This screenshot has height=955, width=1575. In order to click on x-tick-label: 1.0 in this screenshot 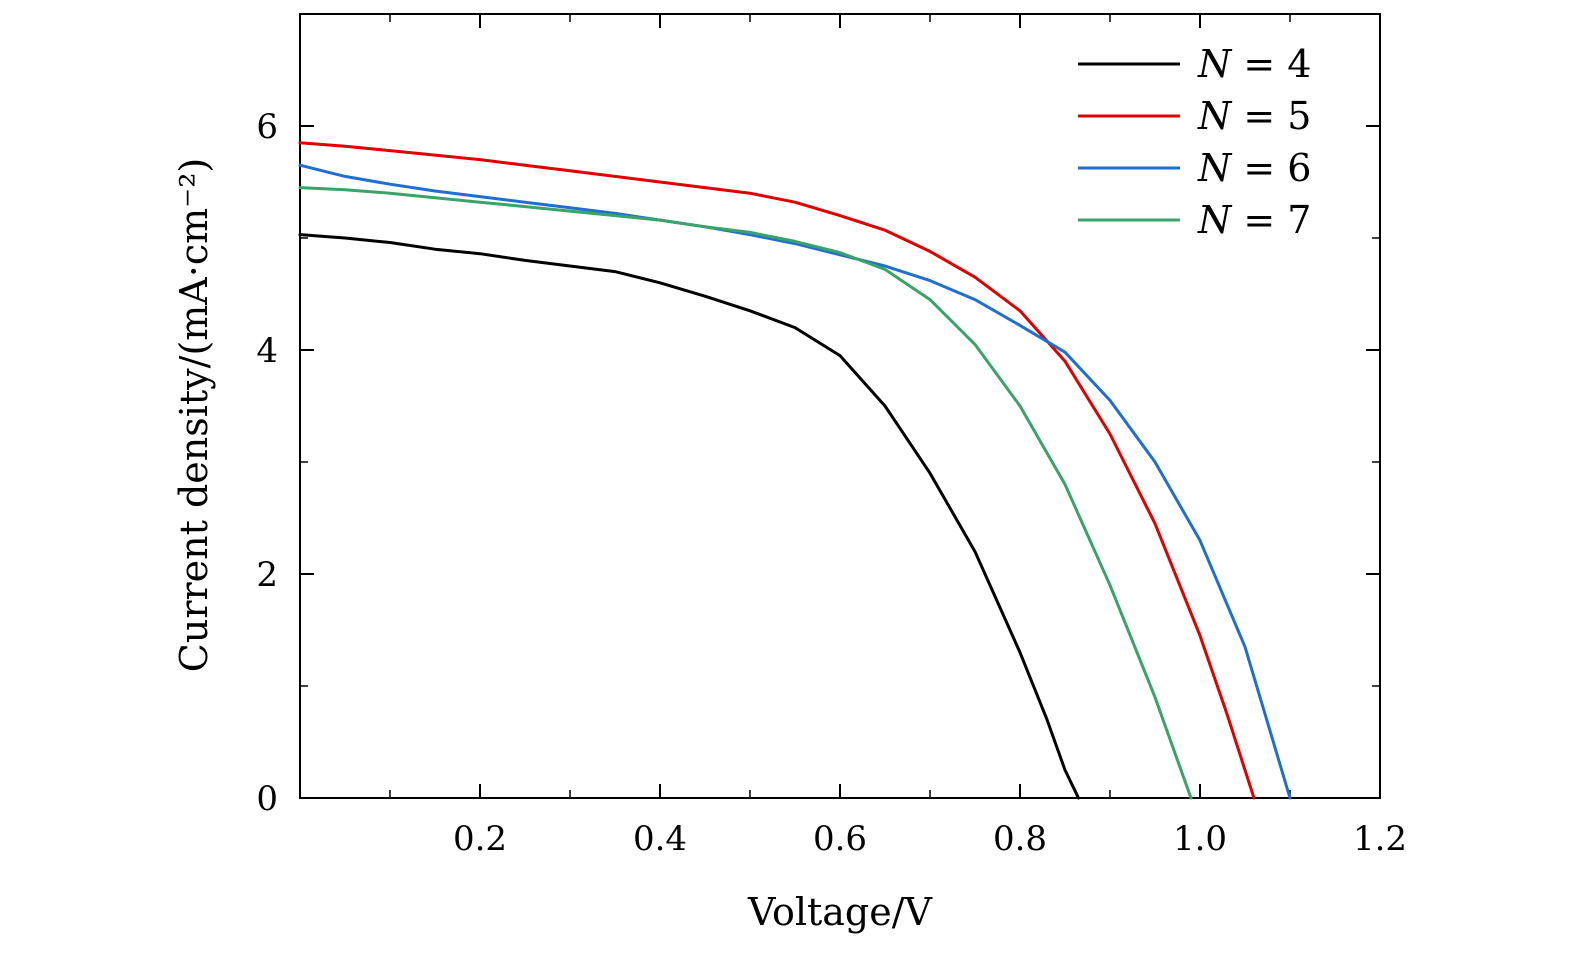, I will do `click(1200, 839)`.